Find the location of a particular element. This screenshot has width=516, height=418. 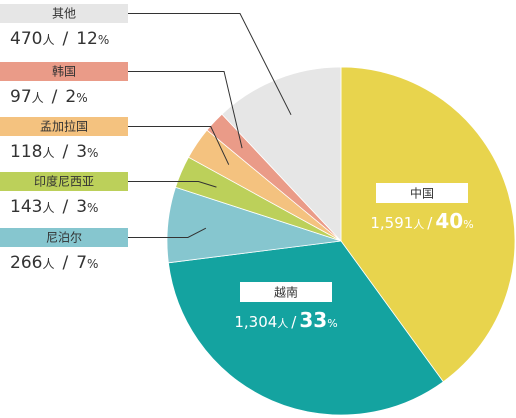

side-slice-name: 其他 is located at coordinates (64, 14).